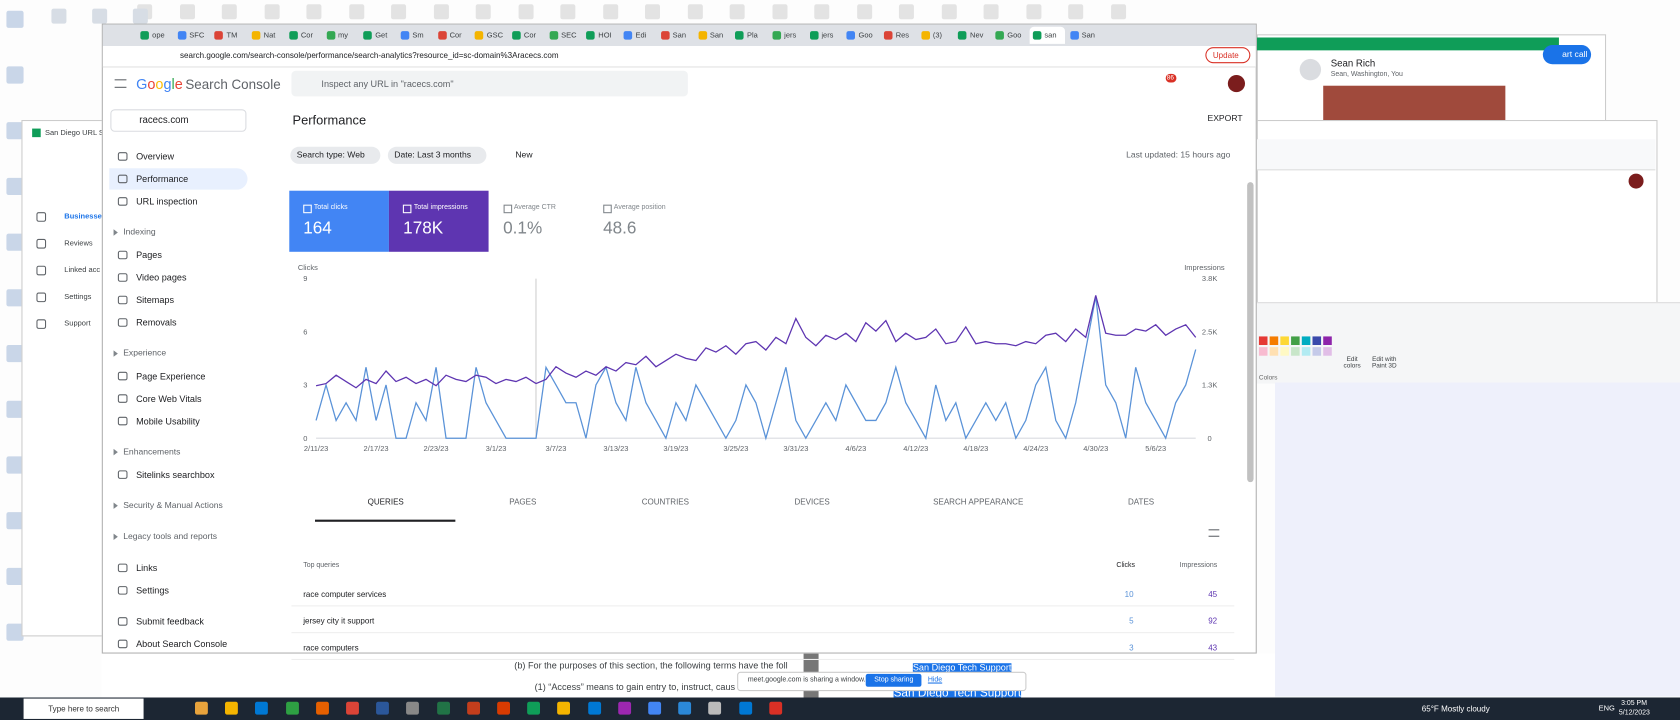 Image resolution: width=1680 pixels, height=720 pixels. I want to click on nav-item: Removals, so click(156, 322).